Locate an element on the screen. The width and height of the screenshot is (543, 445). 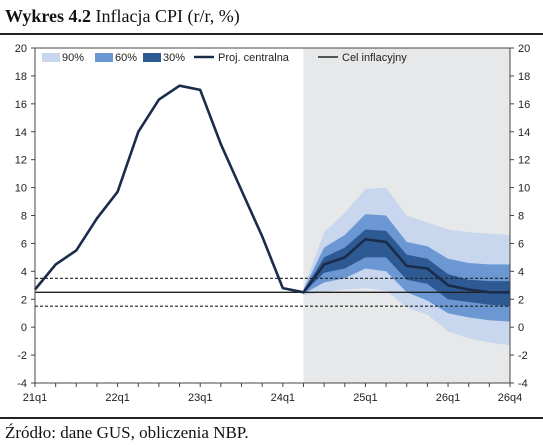
chart-title-text: Inflacja CPI (r/r, %) is located at coordinates (167, 16).